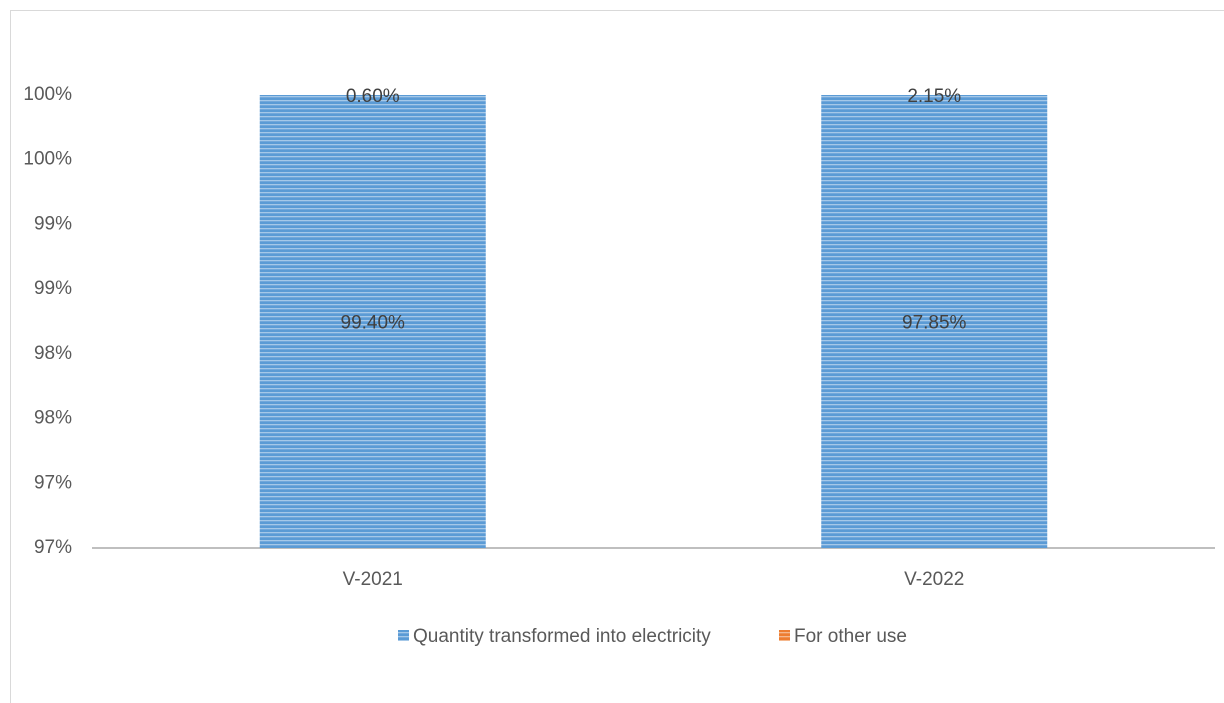  What do you see at coordinates (562, 636) in the screenshot?
I see `legend-label: Quantity transformed into electricity` at bounding box center [562, 636].